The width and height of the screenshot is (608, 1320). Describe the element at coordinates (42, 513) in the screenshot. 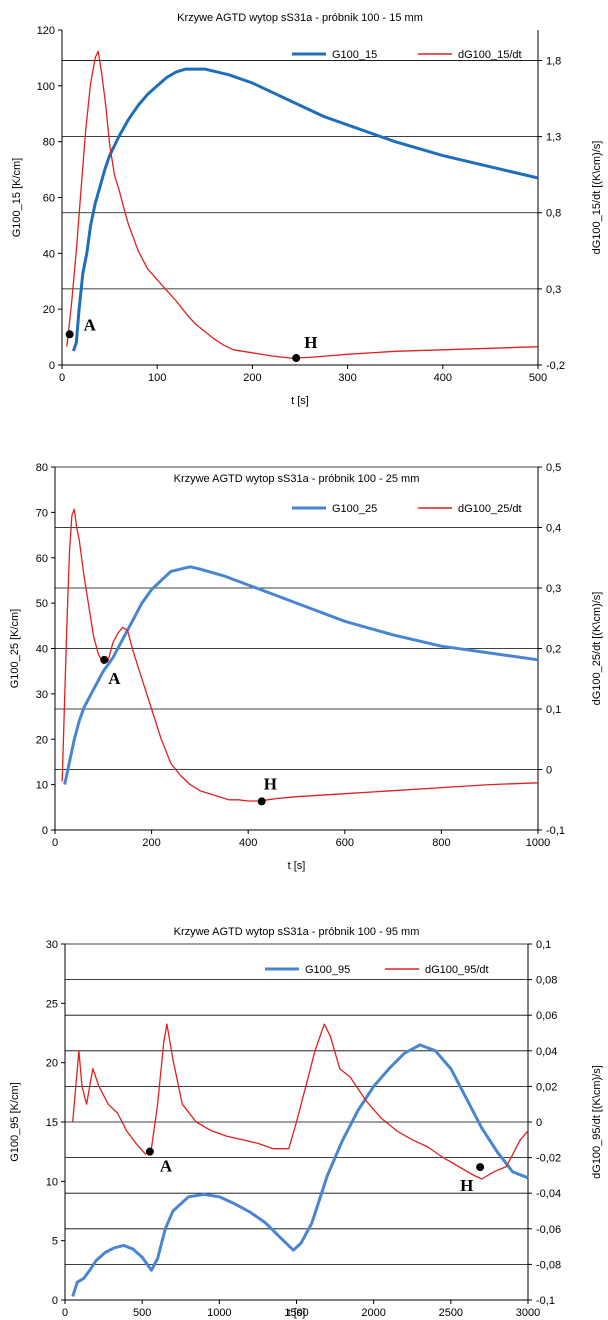

I see `y-tick-label: 70` at that location.